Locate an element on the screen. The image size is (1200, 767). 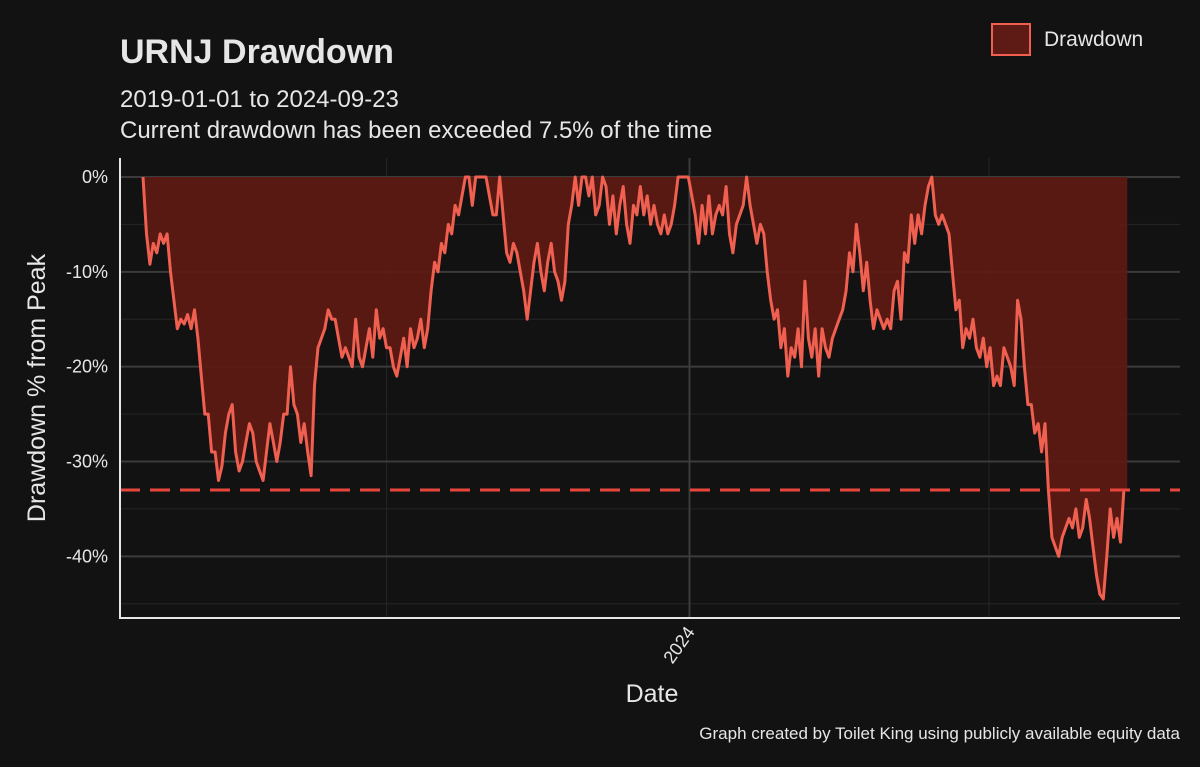
y-tick-label: -20% is located at coordinates (87, 367).